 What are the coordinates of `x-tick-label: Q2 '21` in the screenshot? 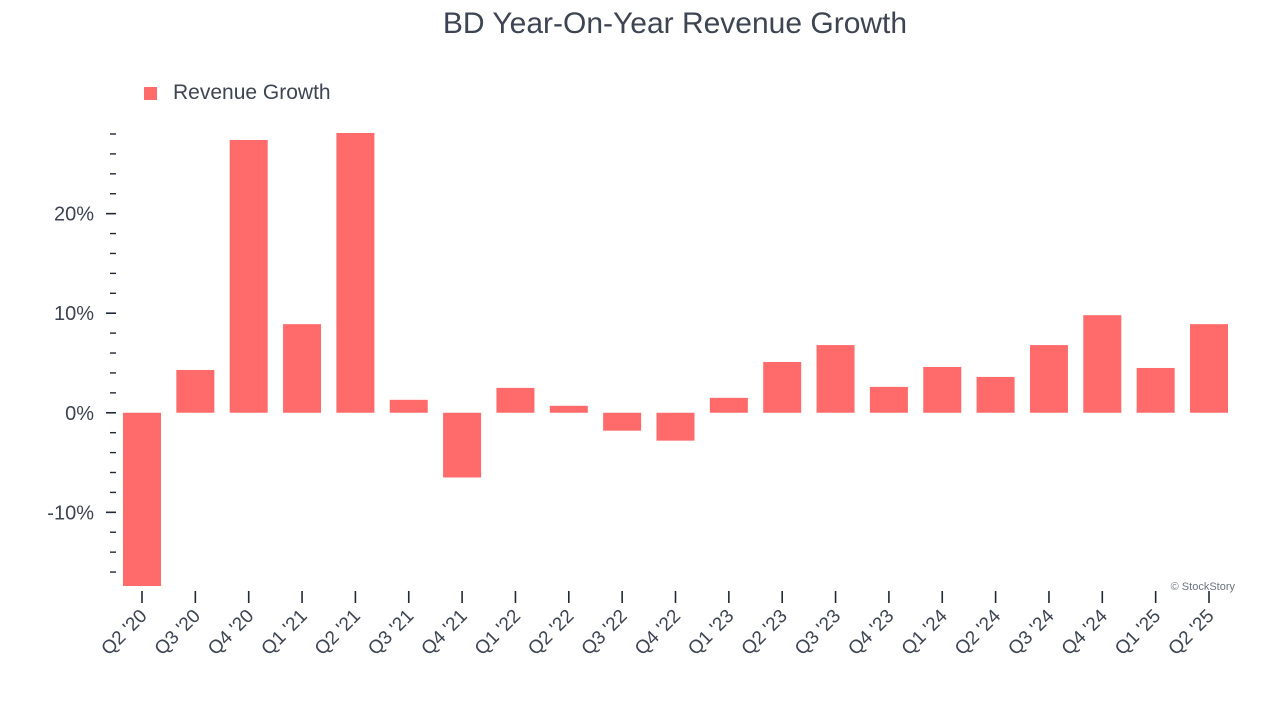 It's located at (338, 633).